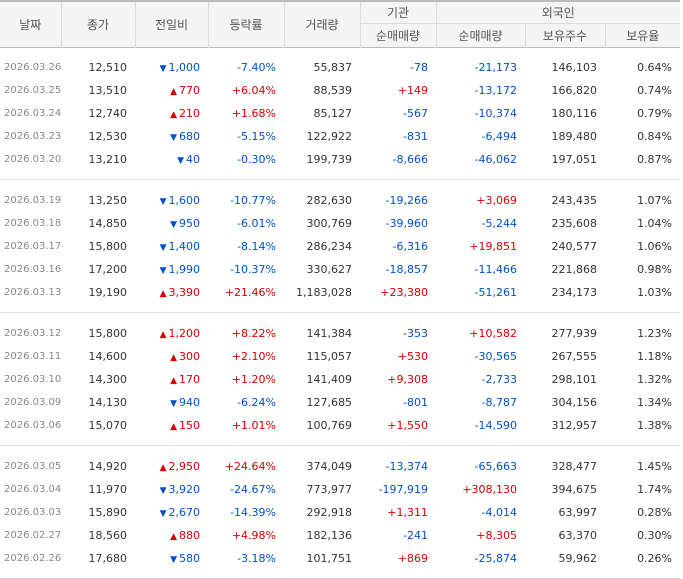 This screenshot has height=579, width=683. What do you see at coordinates (578, 535) in the screenshot?
I see `holdings-cell: 63,370` at bounding box center [578, 535].